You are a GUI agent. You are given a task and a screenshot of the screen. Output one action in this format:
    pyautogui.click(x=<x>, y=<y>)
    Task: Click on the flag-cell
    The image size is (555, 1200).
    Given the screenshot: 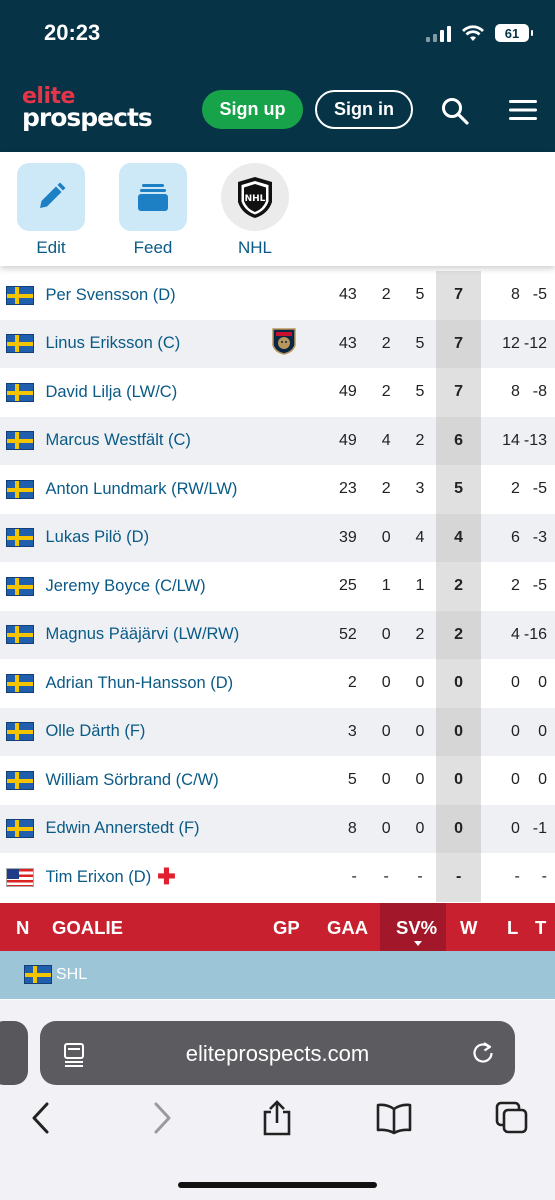 What is the action you would take?
    pyautogui.click(x=23, y=828)
    